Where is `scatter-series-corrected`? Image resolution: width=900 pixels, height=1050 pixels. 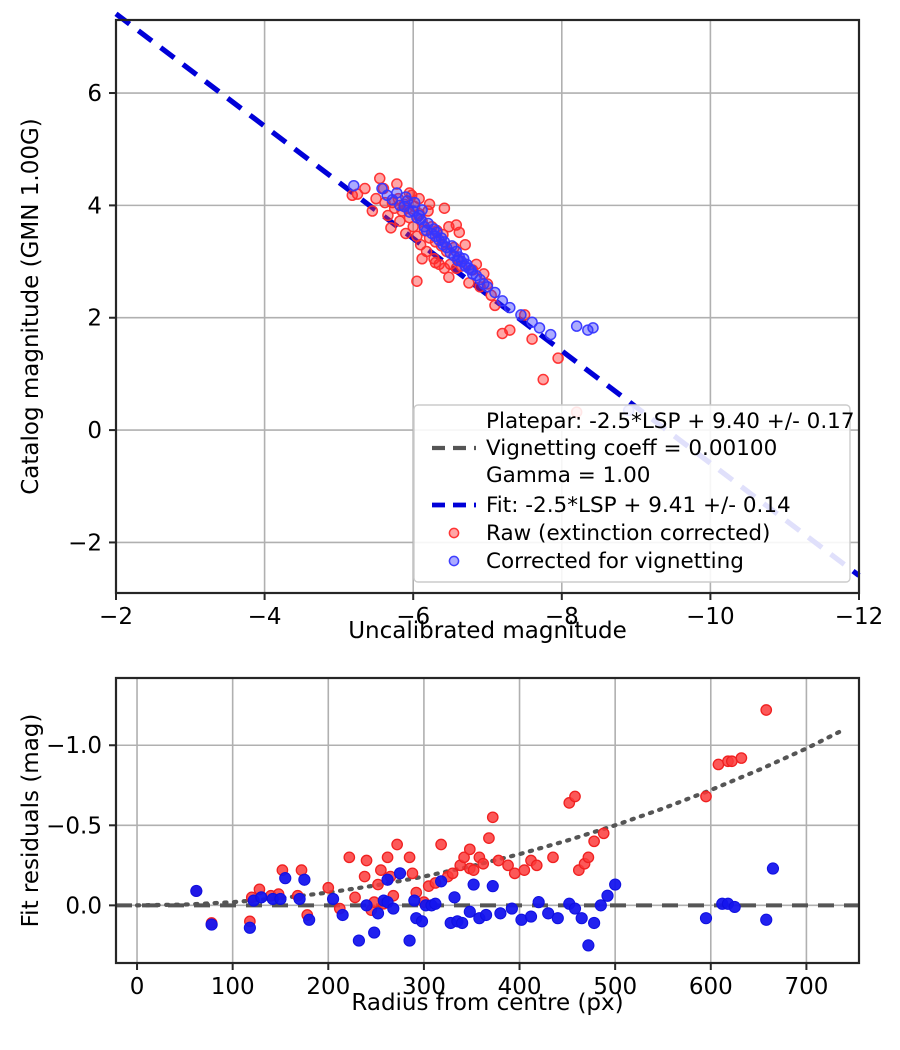
scatter-series-corrected is located at coordinates (491, 298).